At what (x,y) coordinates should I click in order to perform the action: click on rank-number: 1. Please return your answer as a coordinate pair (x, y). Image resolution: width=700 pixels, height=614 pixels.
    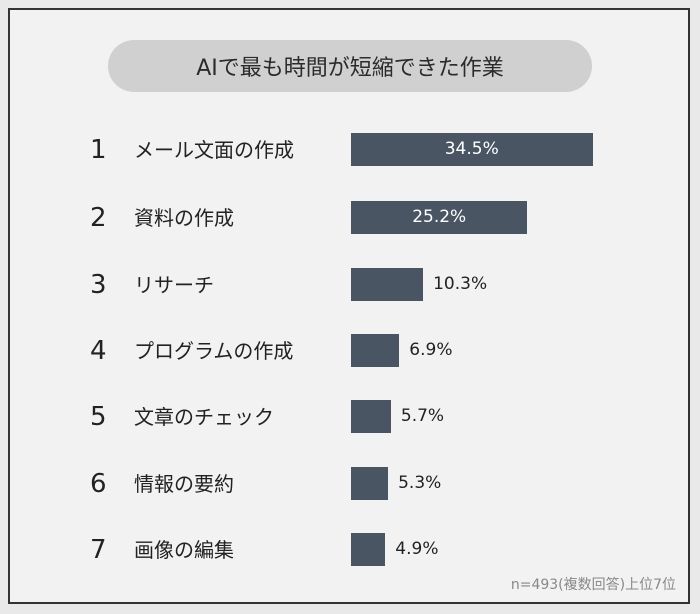
    Looking at the image, I should click on (98, 150).